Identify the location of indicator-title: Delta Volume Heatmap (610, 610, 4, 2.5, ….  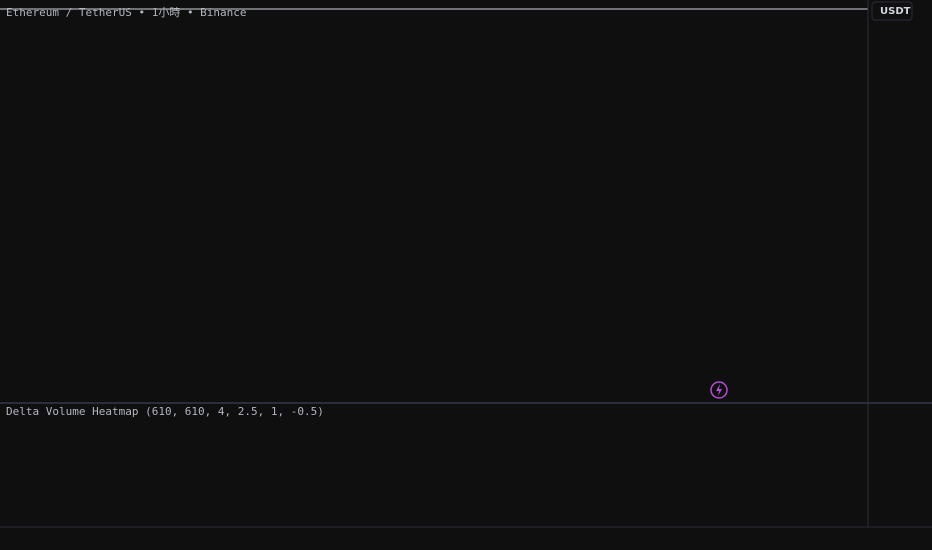
(165, 411).